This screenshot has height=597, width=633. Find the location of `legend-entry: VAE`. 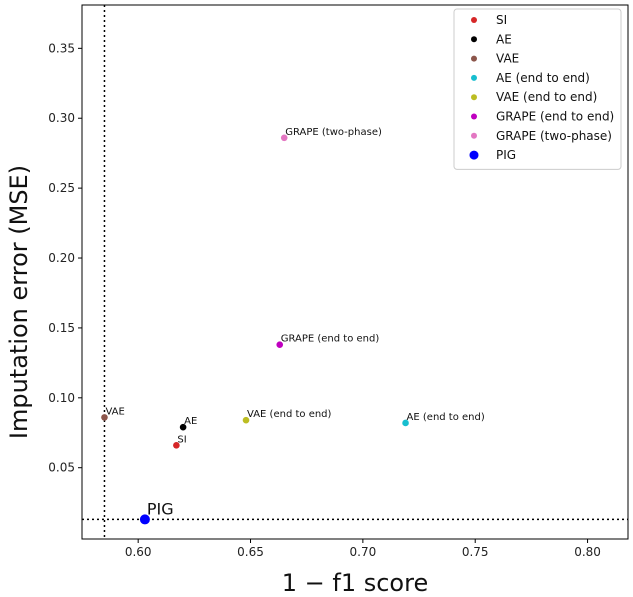

legend-entry: VAE is located at coordinates (507, 59).